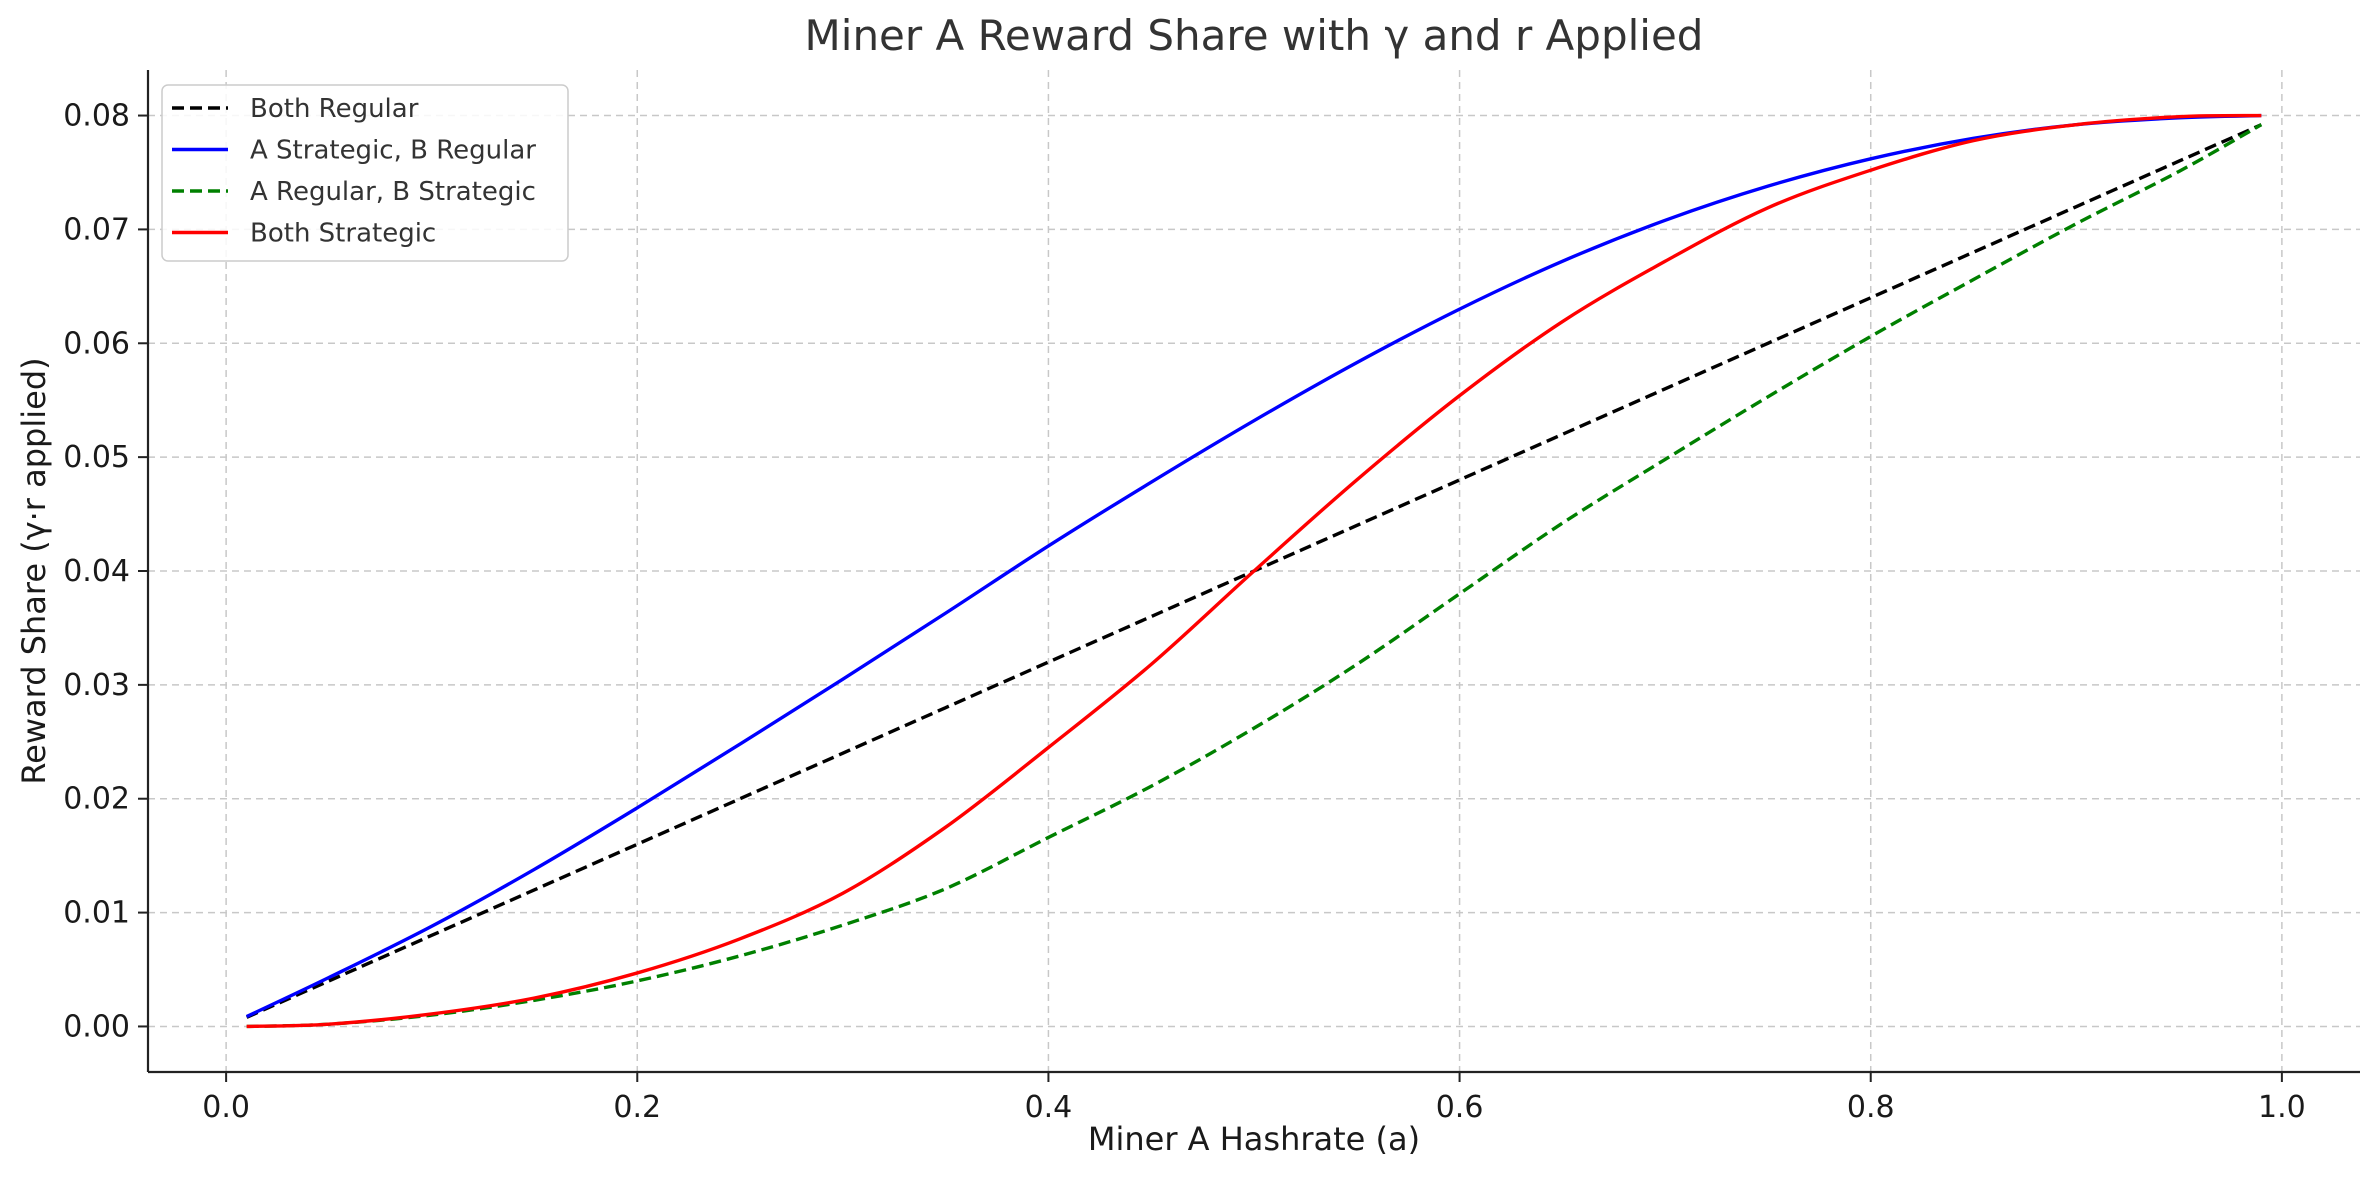 Image resolution: width=2380 pixels, height=1180 pixels. What do you see at coordinates (34, 570) in the screenshot?
I see `y-axis-label: Reward Share (γ·r applied)` at bounding box center [34, 570].